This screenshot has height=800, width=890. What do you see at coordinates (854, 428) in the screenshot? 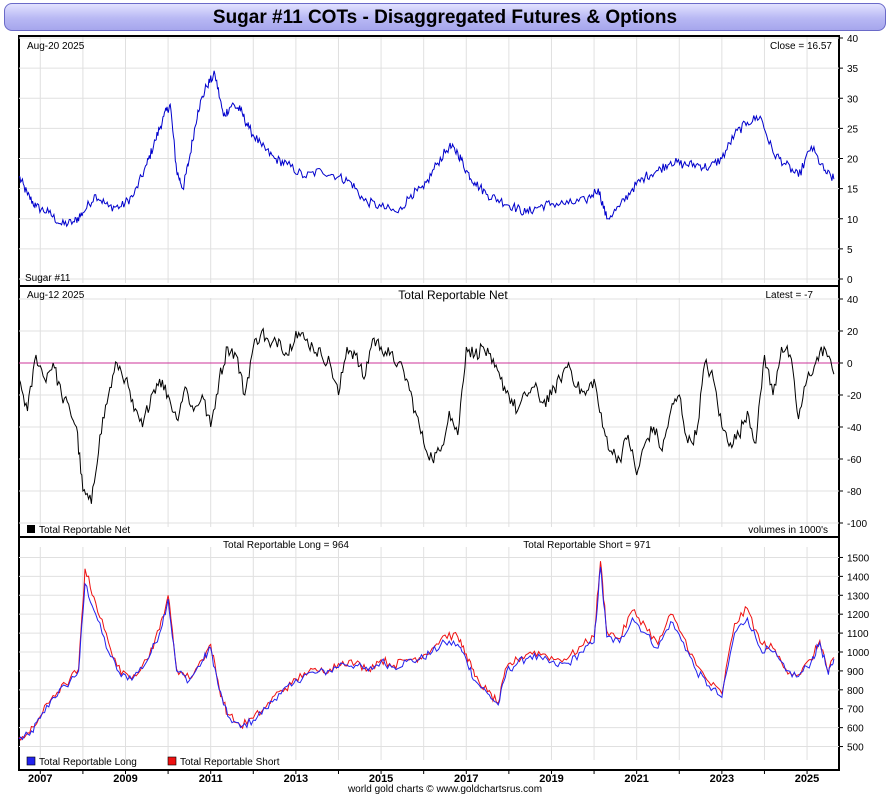
I see `y-tick-label: -40` at bounding box center [854, 428].